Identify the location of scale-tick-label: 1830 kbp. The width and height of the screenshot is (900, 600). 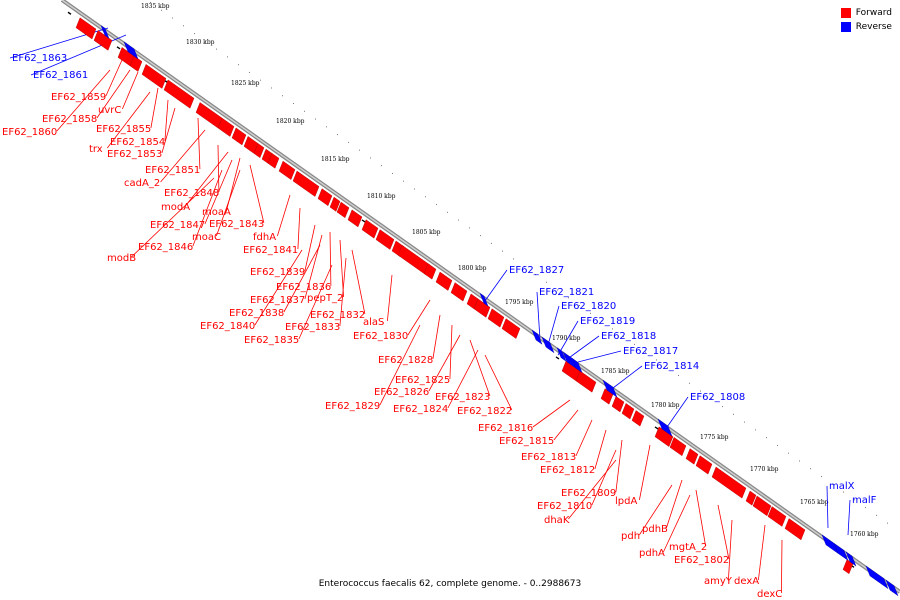
(200, 42).